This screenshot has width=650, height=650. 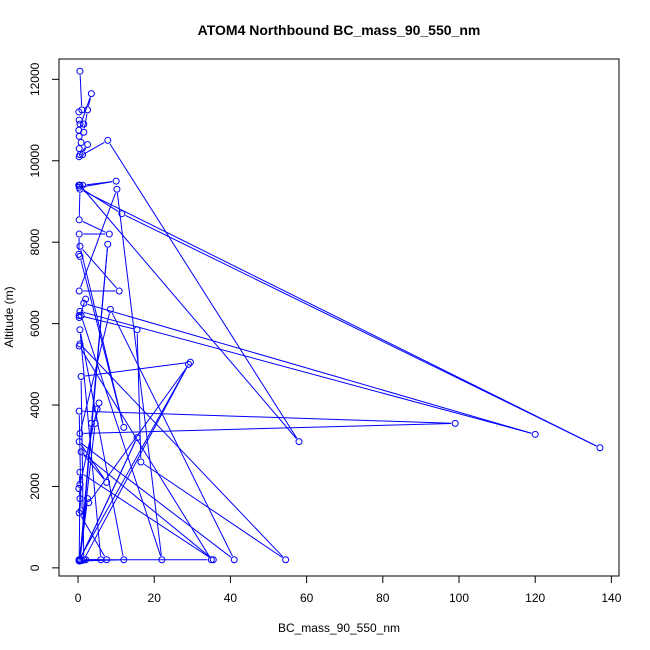 I want to click on y-tick-label: 2000, so click(x=35, y=486).